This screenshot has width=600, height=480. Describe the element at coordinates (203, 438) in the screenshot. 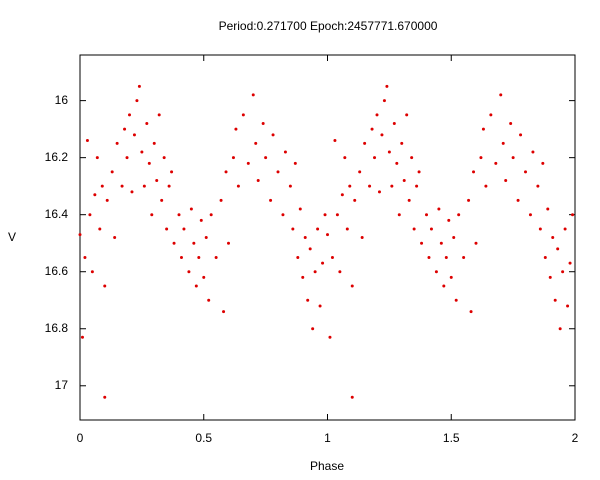

I see `x-tick-label: 0.5` at that location.